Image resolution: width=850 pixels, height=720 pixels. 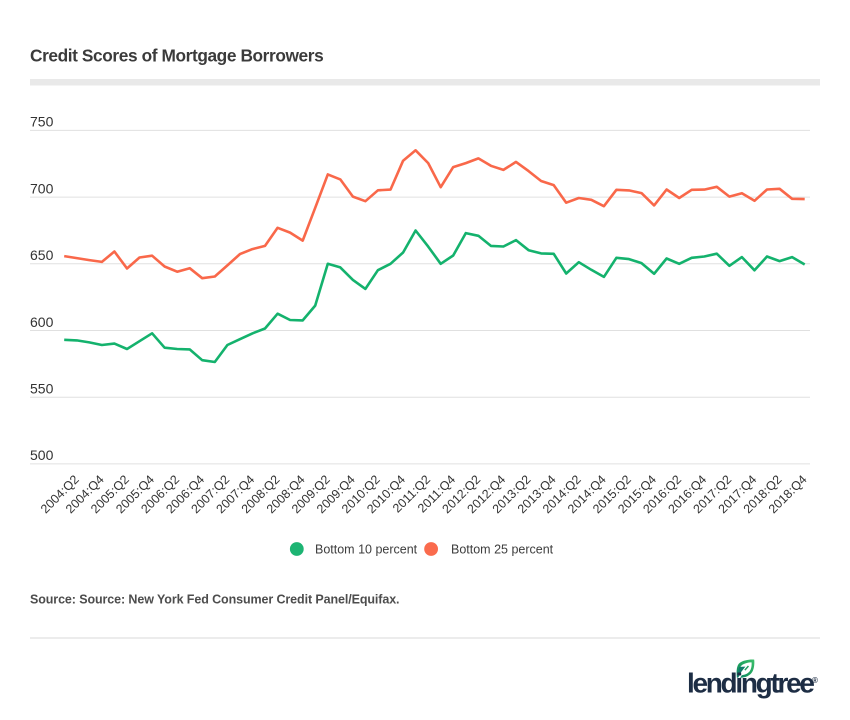 I want to click on svg-text: 750, so click(x=42, y=122).